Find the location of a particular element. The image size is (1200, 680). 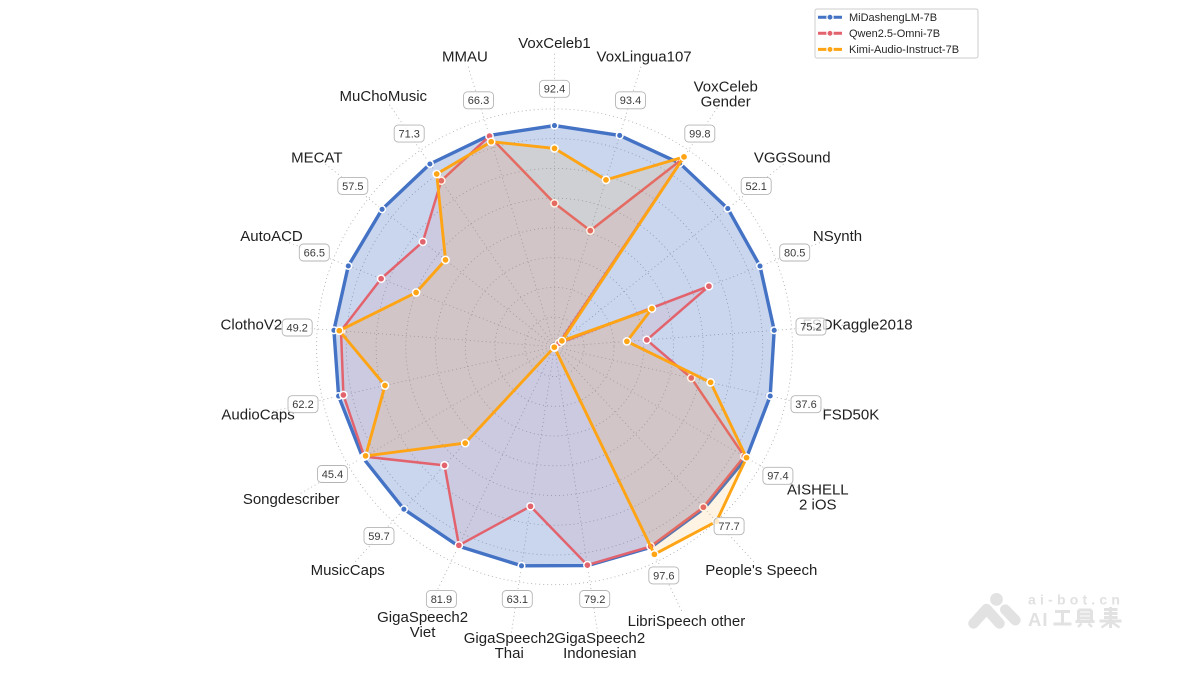

svg-text: VoxCeleb1 is located at coordinates (554, 43).